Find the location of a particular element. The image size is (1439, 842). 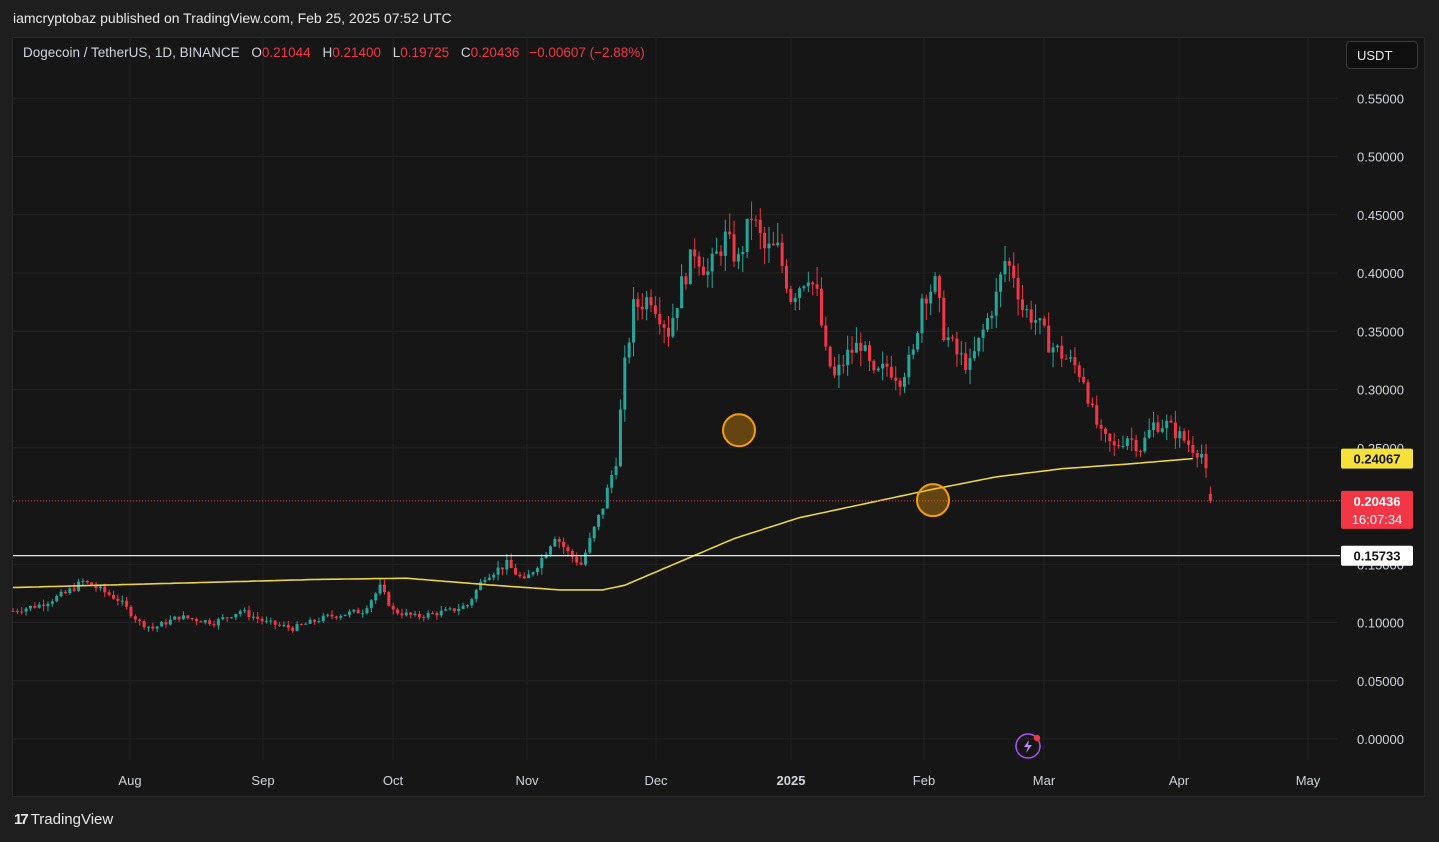

x-axis-labels: Aug Sep Oct Nov Dec 2025 Feb Mar Apr May is located at coordinates (719, 780).